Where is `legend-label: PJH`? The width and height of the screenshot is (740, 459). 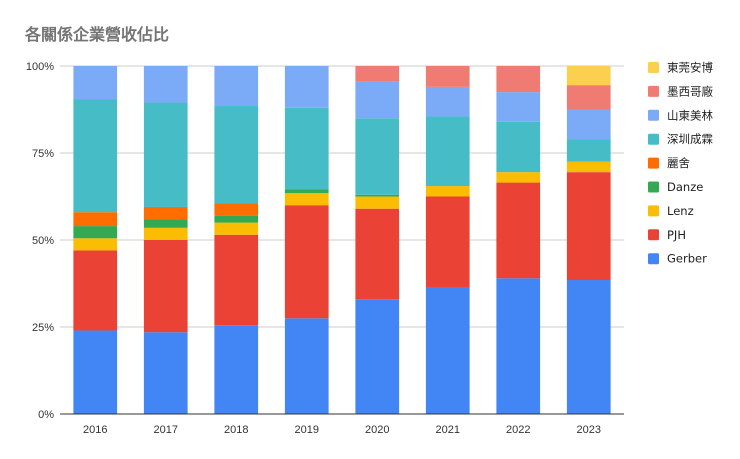 legend-label: PJH is located at coordinates (676, 235).